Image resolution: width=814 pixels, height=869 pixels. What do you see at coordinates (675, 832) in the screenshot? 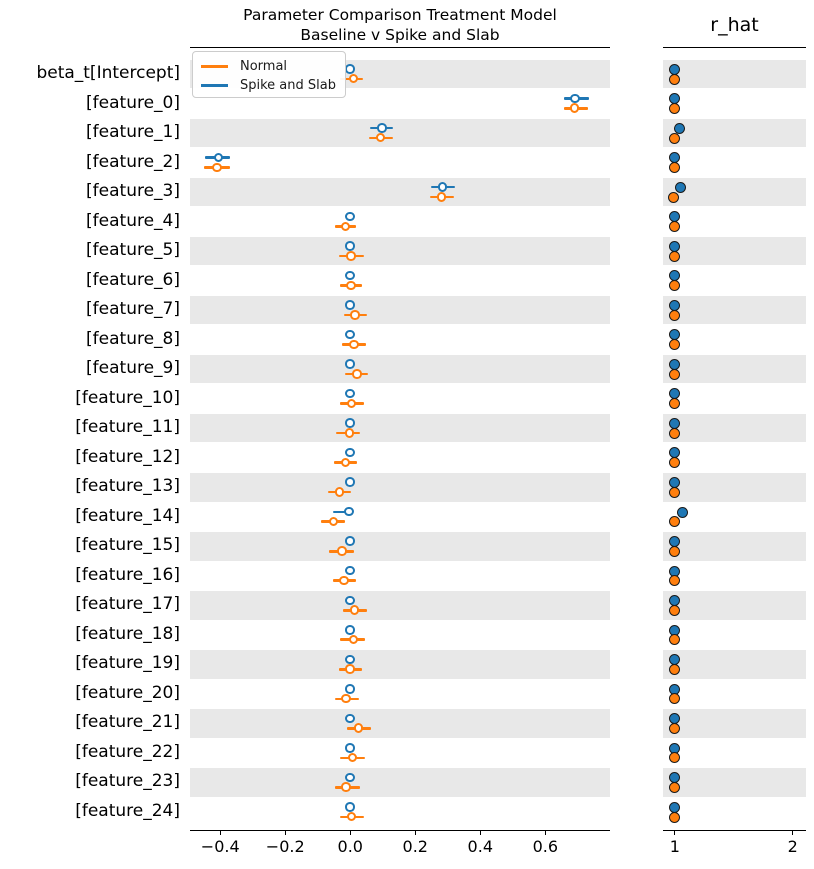
I see `rhat-tick` at bounding box center [675, 832].